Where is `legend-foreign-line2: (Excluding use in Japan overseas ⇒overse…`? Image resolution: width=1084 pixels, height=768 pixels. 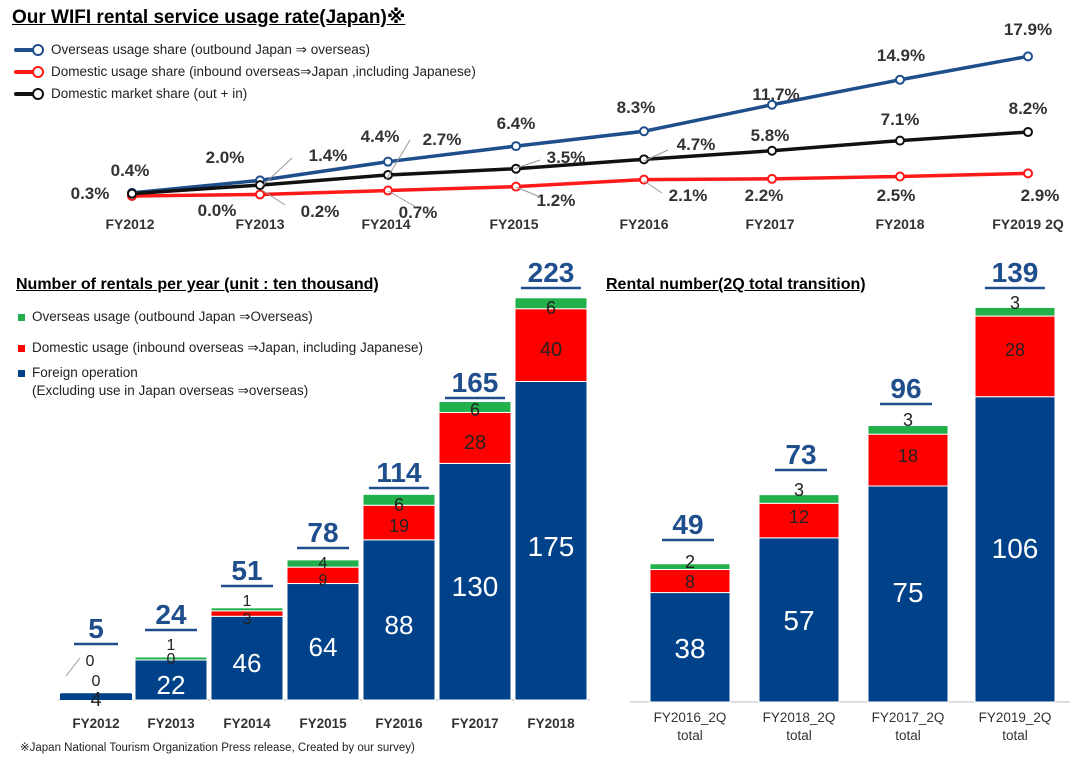
legend-foreign-line2: (Excluding use in Japan overseas ⇒overse… is located at coordinates (170, 390).